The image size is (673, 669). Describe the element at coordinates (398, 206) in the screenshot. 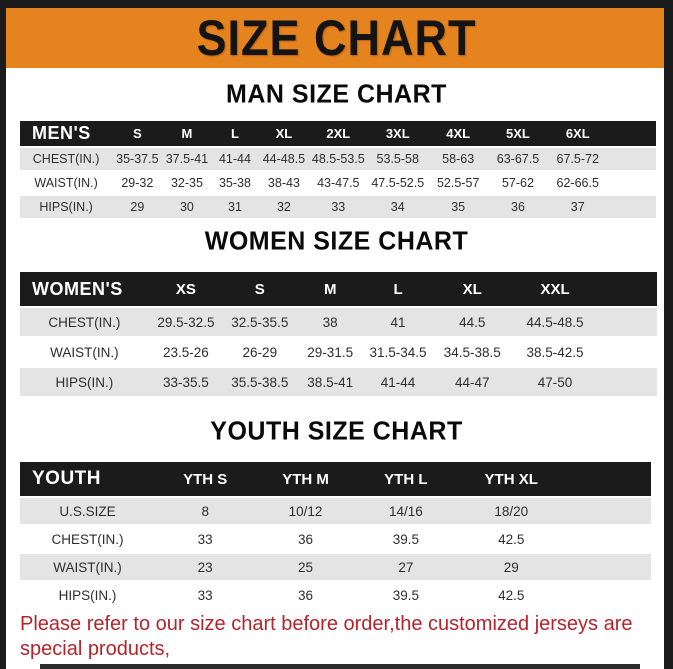

I see `men-cell: 34` at that location.